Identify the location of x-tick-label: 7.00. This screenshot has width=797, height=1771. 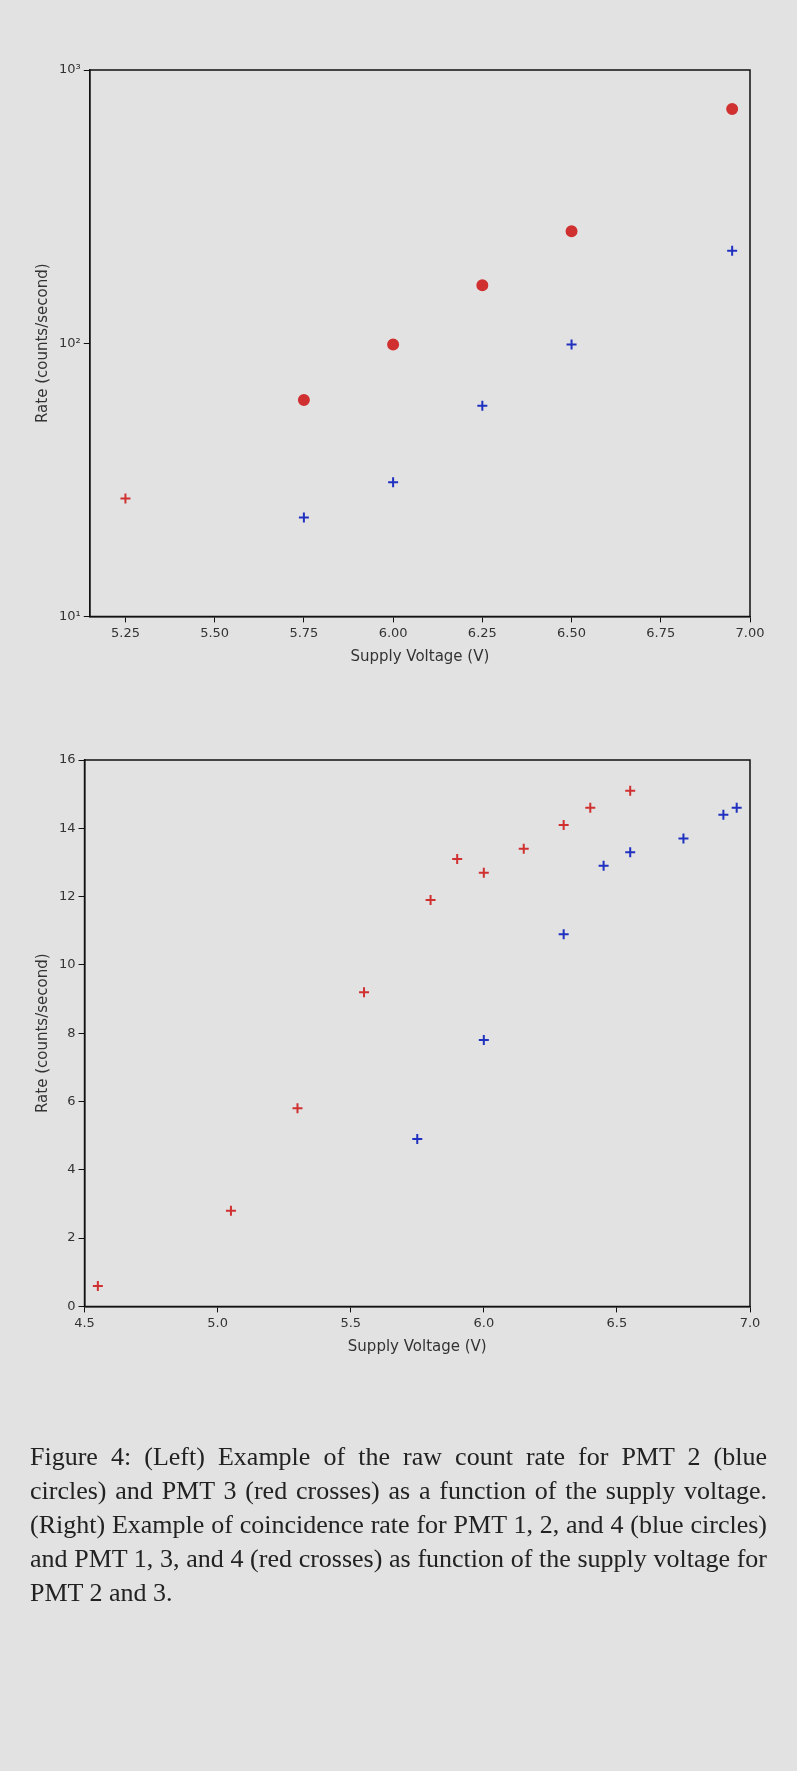
(750, 632).